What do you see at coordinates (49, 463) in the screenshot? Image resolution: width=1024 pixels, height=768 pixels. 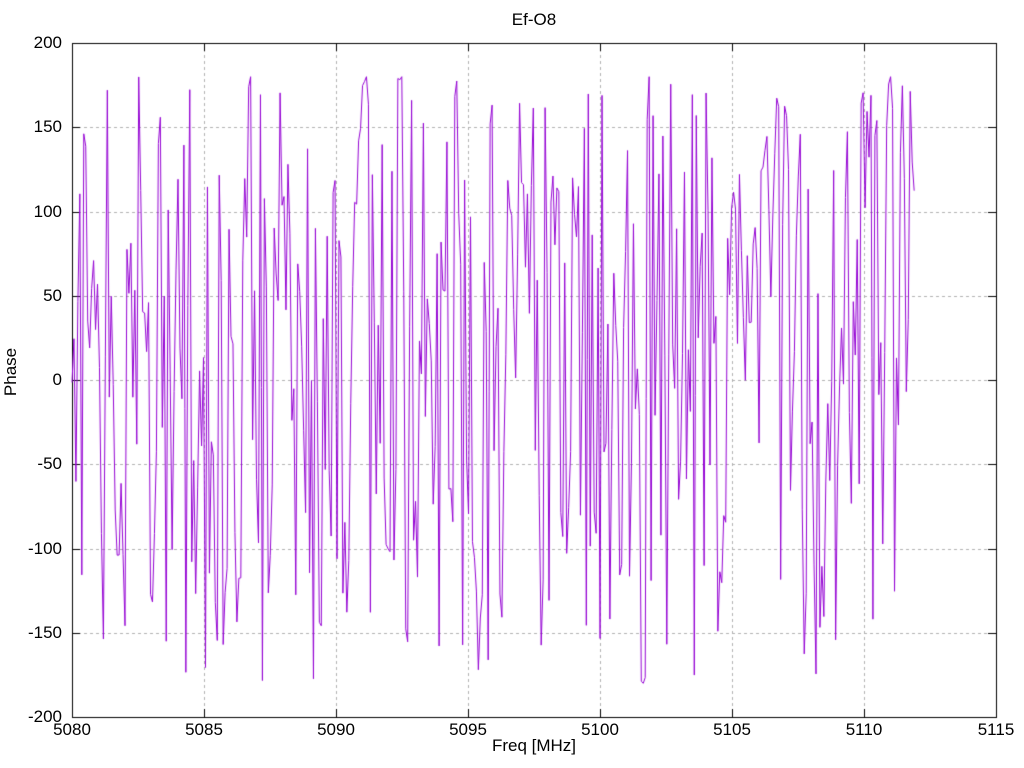 I see `y-tick-label: -50` at bounding box center [49, 463].